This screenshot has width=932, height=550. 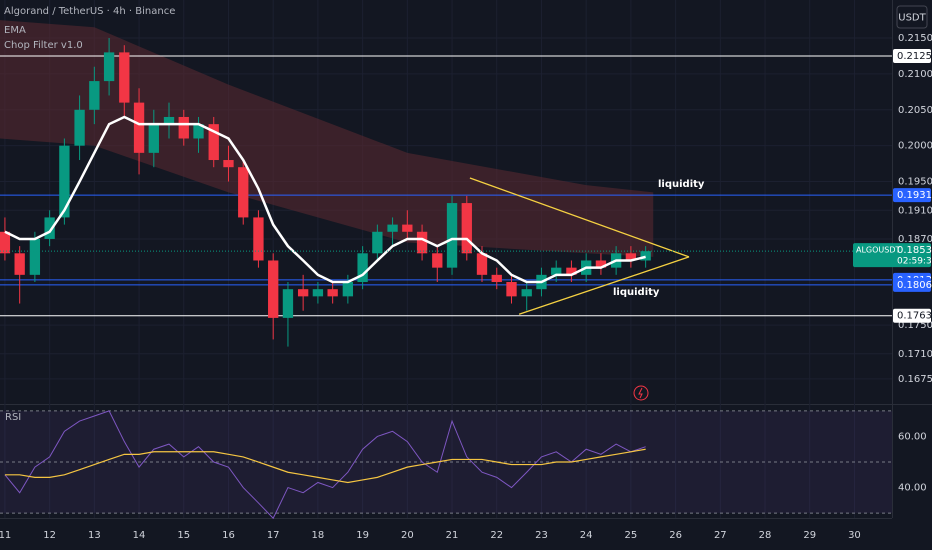 I want to click on y-tick-label: 0.1910, so click(x=915, y=210).